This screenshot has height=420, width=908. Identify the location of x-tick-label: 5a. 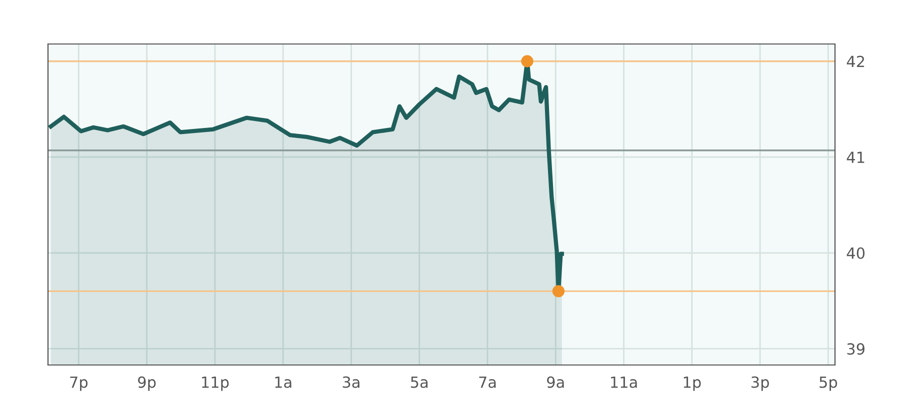
(419, 382).